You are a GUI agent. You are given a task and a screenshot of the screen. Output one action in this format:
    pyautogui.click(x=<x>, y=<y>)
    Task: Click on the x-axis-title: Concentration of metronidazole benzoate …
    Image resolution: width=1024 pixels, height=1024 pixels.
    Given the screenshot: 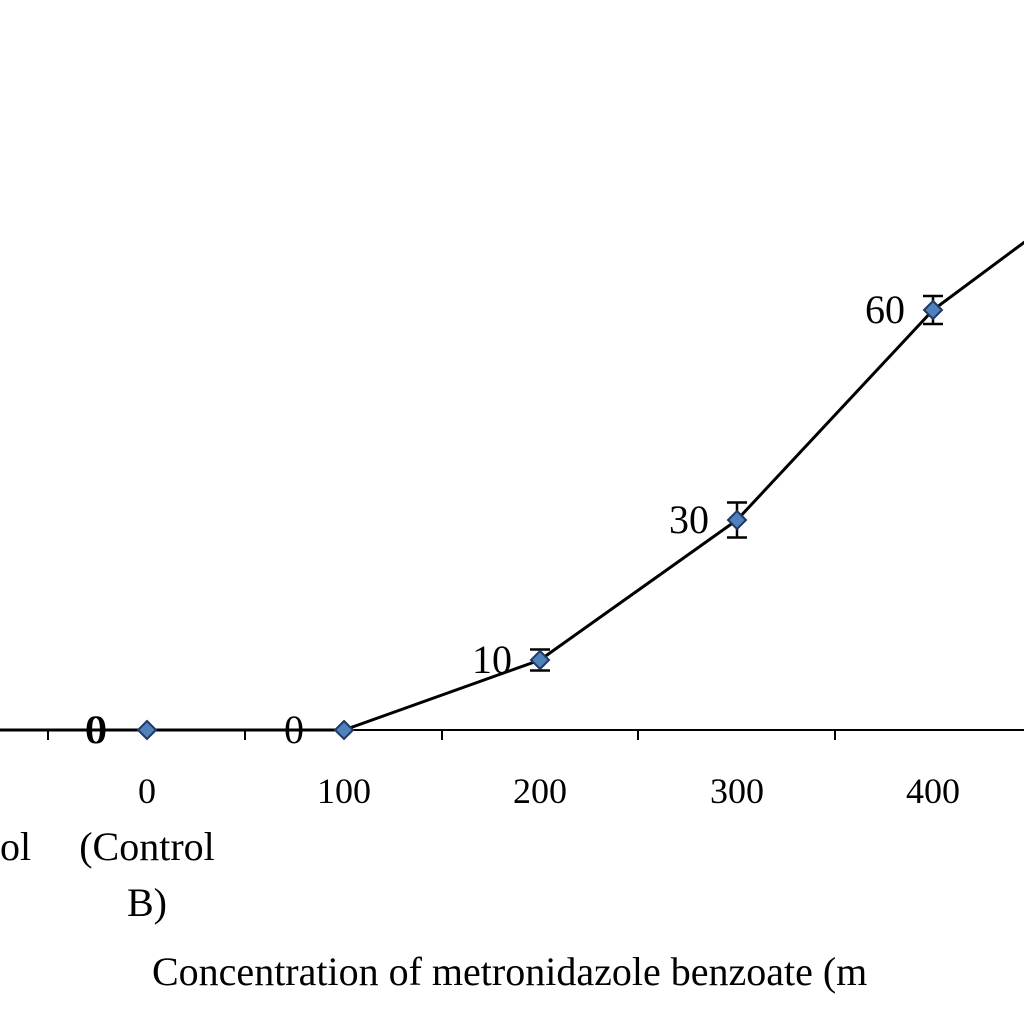 What is the action you would take?
    pyautogui.click(x=509, y=971)
    